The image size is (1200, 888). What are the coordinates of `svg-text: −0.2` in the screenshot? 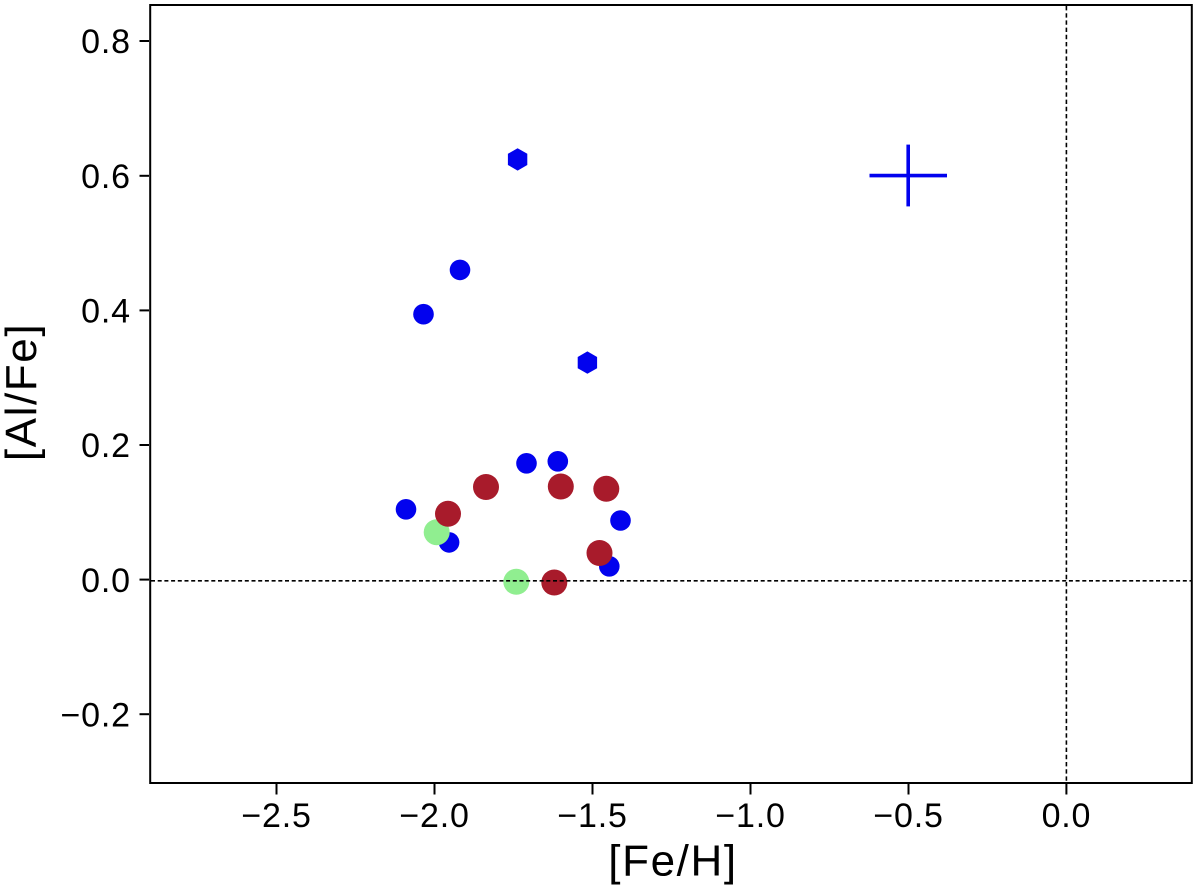 It's located at (95, 715).